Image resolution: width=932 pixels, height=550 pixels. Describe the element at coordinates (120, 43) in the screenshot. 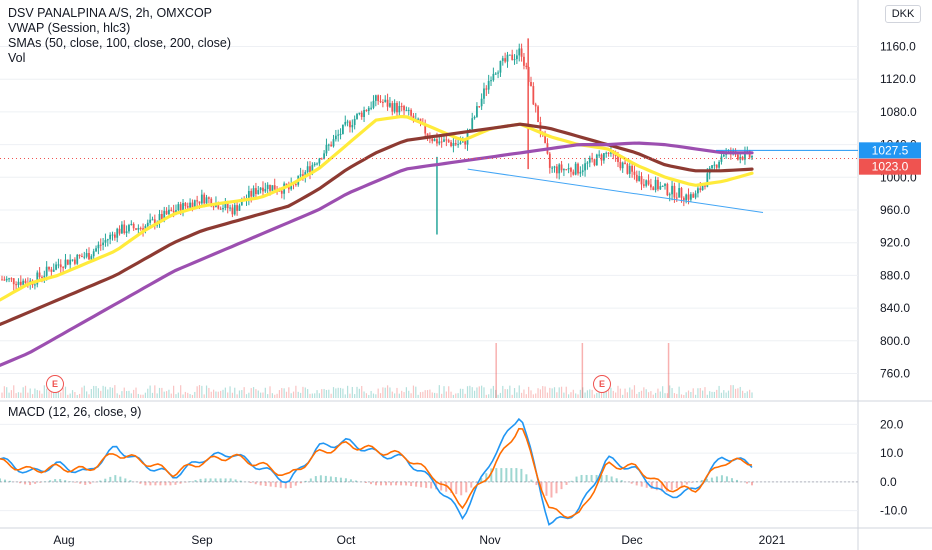

I see `indicator-smas: SMAs (50, close, 100, close, 200, close)` at that location.